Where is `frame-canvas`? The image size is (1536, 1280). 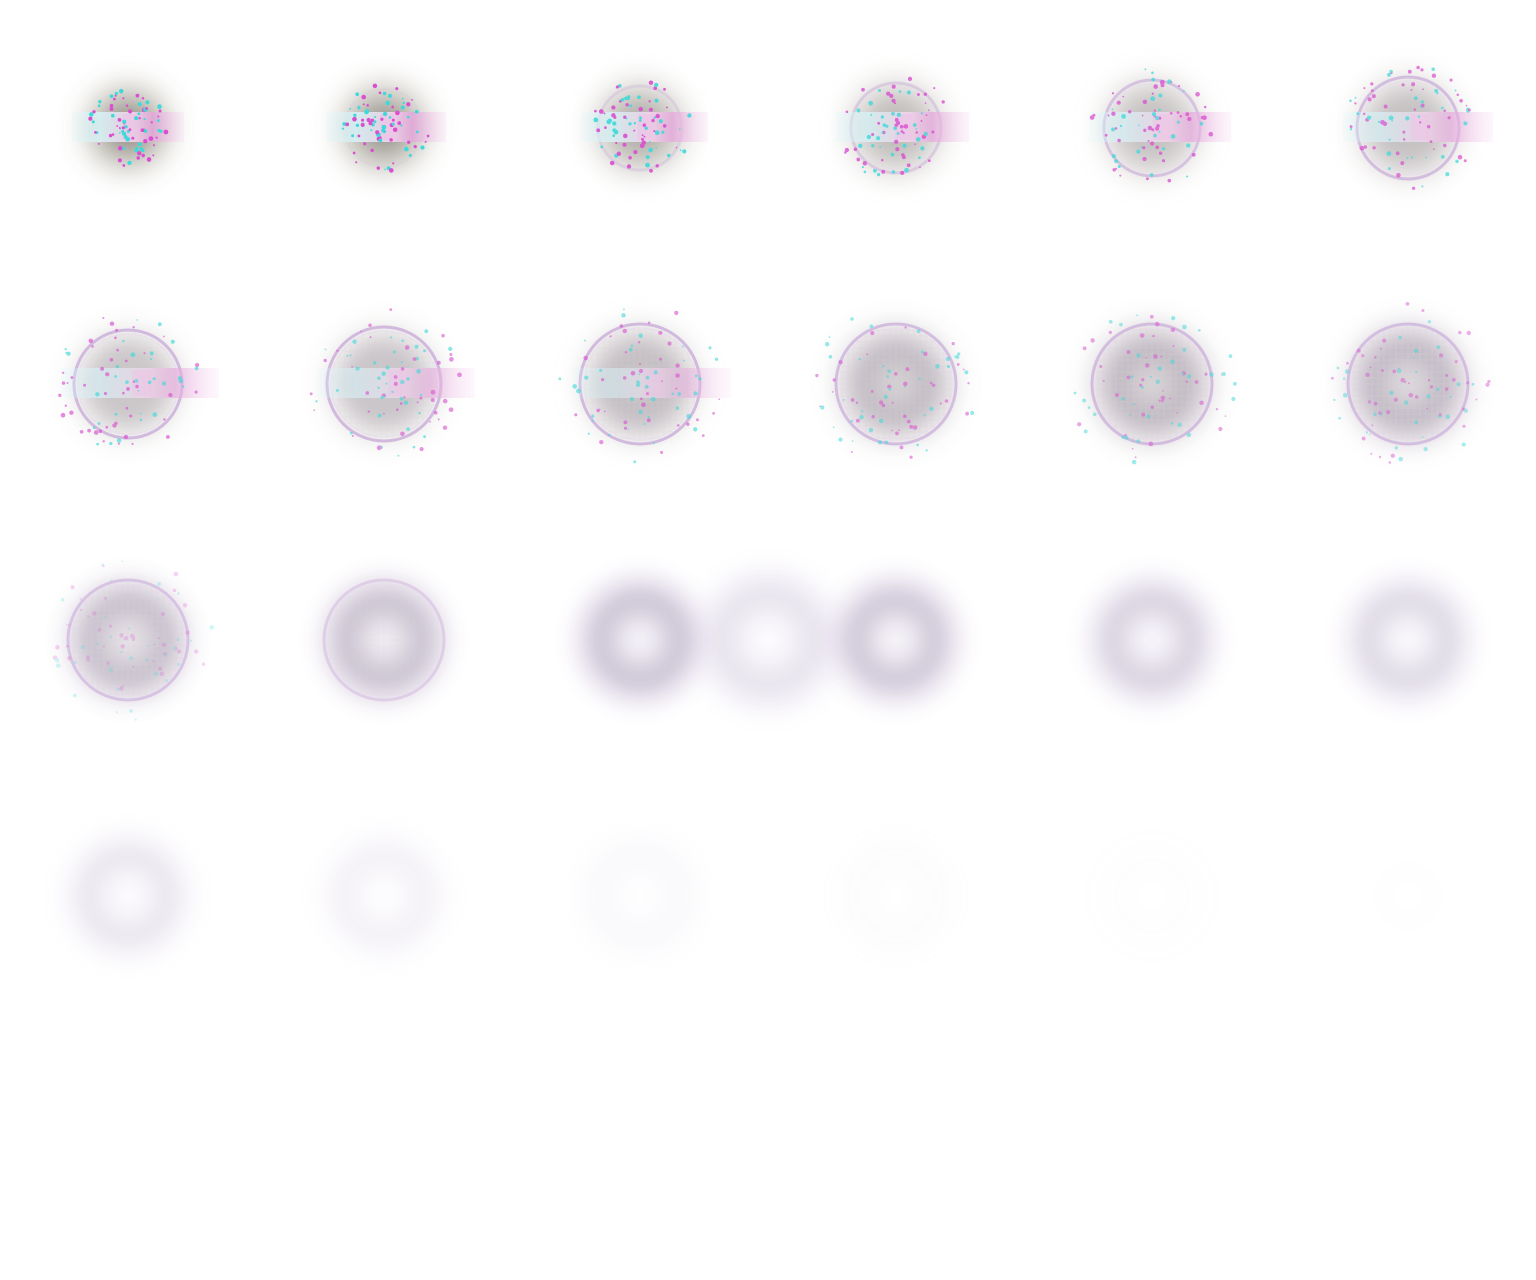 frame-canvas is located at coordinates (128, 128).